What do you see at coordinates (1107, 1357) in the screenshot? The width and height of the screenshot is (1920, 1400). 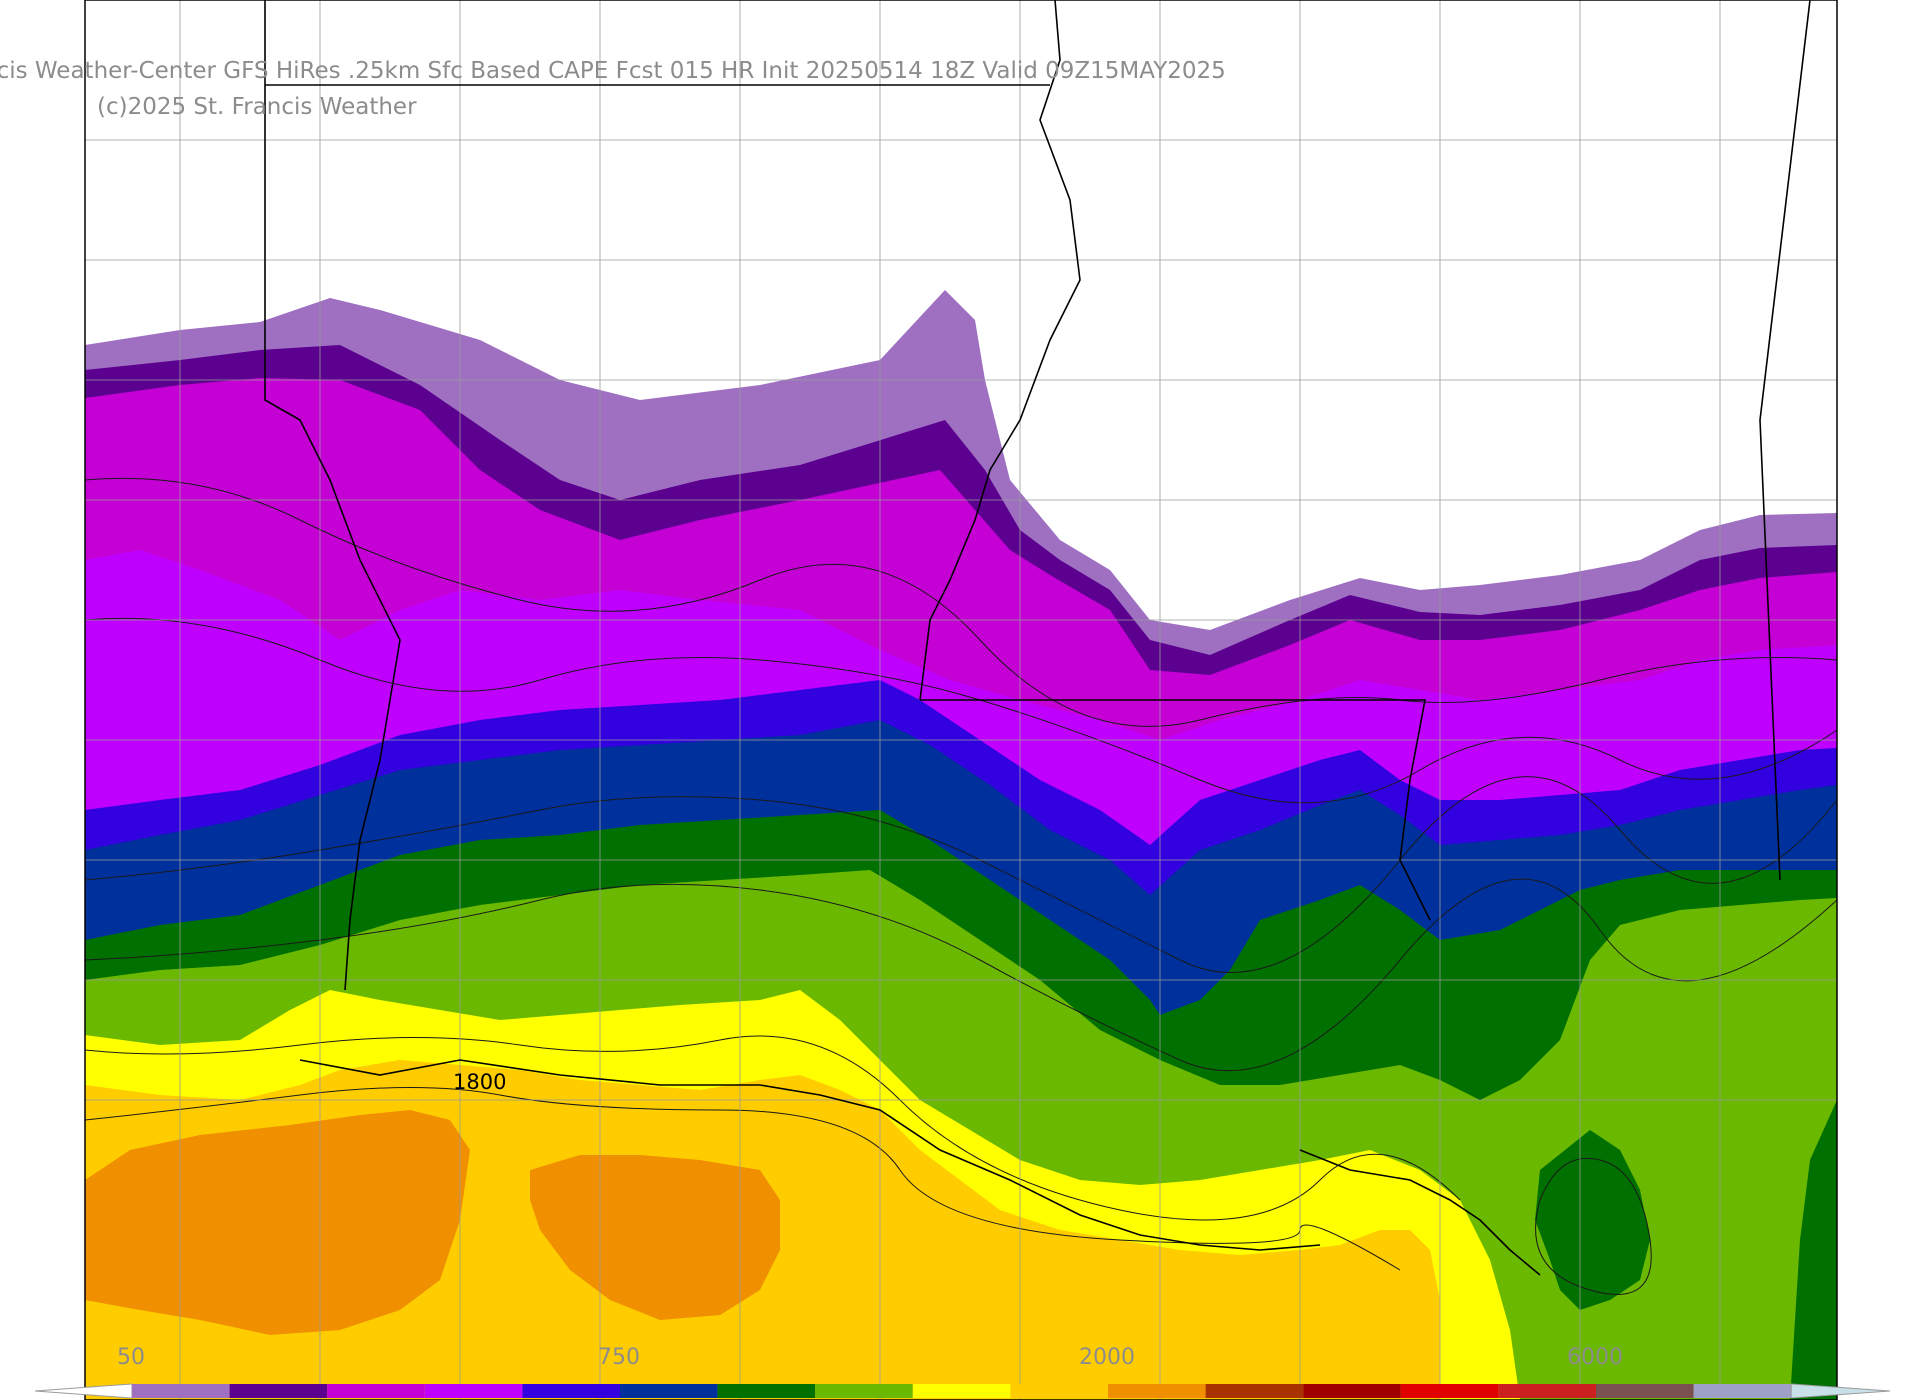 I see `legend-tick-2000: 2000` at bounding box center [1107, 1357].